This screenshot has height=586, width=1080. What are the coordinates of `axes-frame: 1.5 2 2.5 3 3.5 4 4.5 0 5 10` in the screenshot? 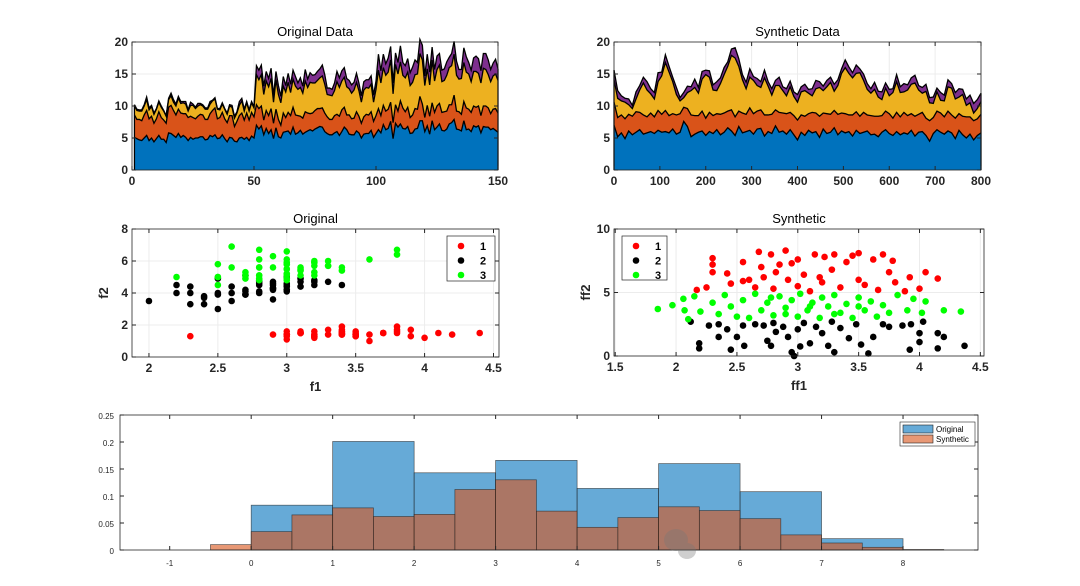 It's located at (793, 298).